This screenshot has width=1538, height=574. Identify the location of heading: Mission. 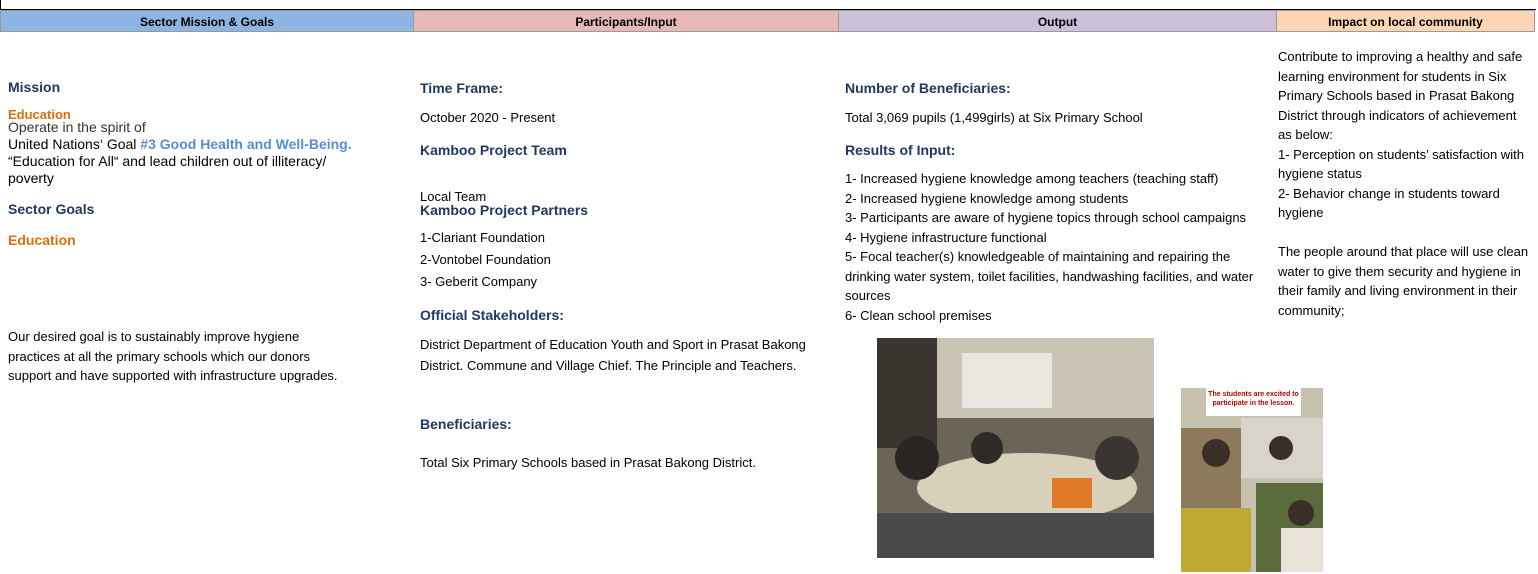
(34, 87).